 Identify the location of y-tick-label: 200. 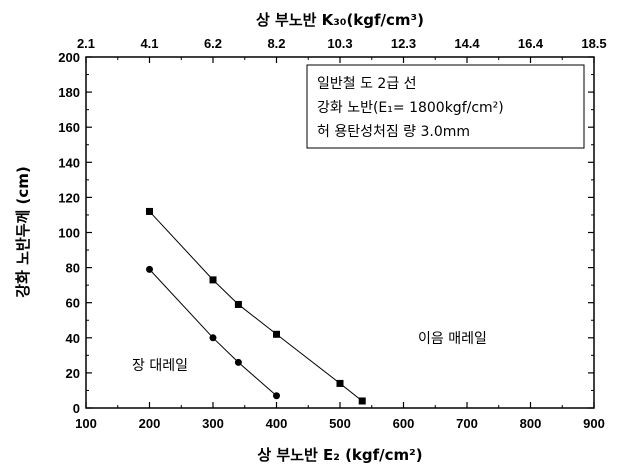
(69, 57).